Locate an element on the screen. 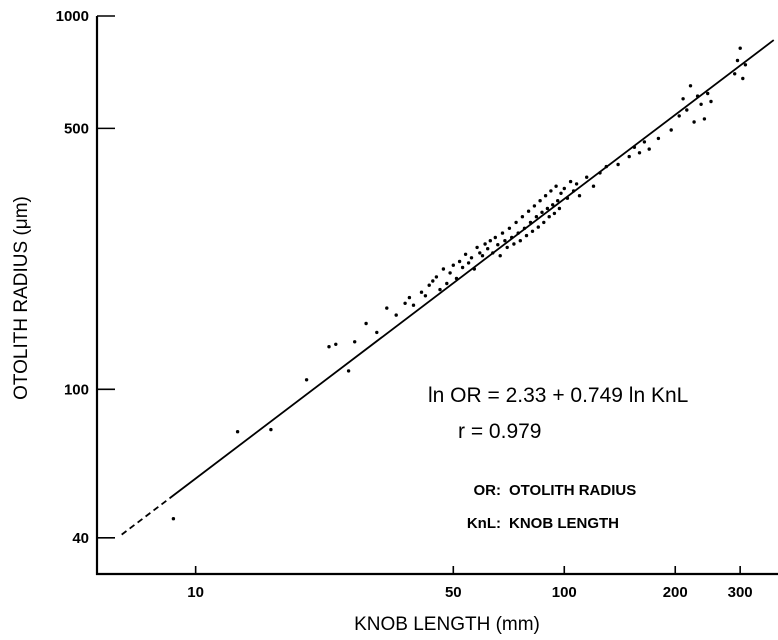 The image size is (778, 640). legend-or-text: OTOLITH RADIUS is located at coordinates (572, 490).